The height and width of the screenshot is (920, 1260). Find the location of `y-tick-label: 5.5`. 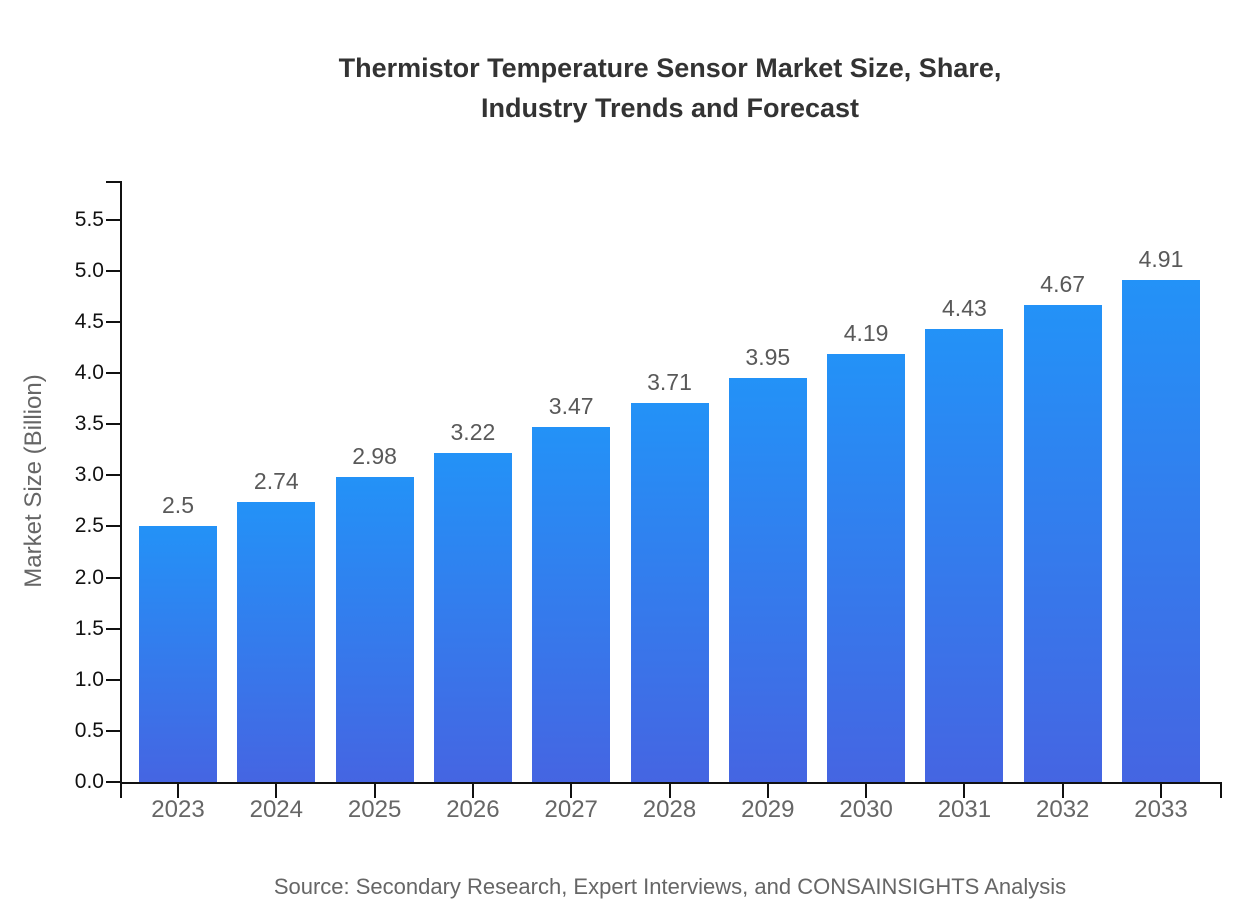

y-tick-label: 5.5 is located at coordinates (89, 219).